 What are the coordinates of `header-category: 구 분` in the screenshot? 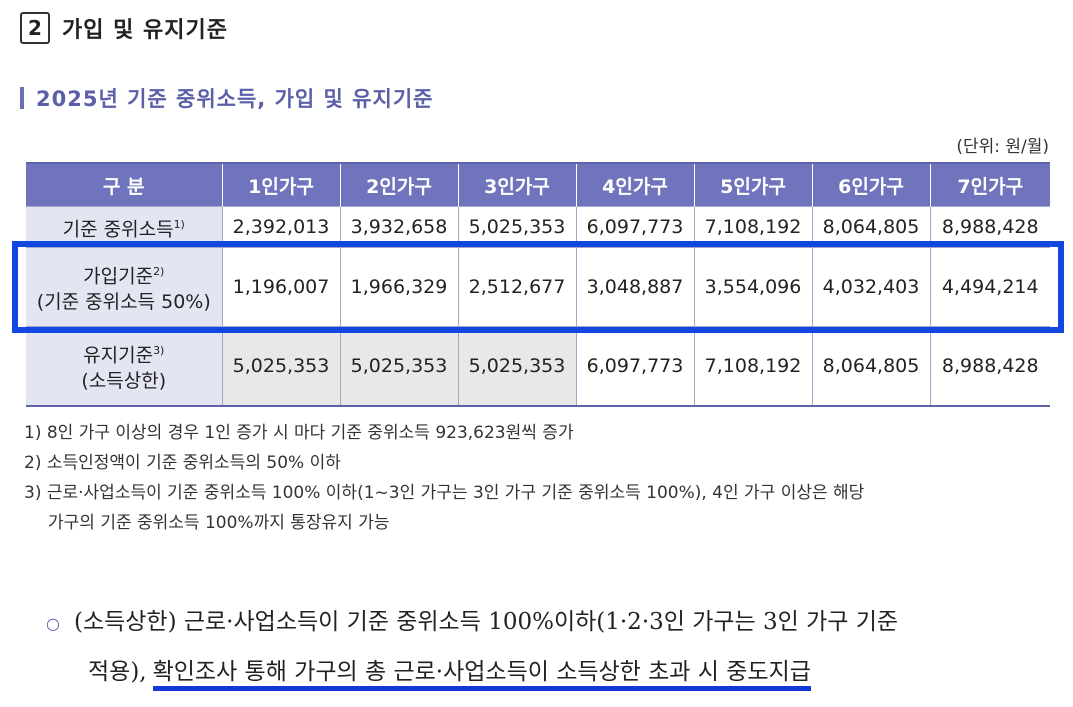 It's located at (124, 185).